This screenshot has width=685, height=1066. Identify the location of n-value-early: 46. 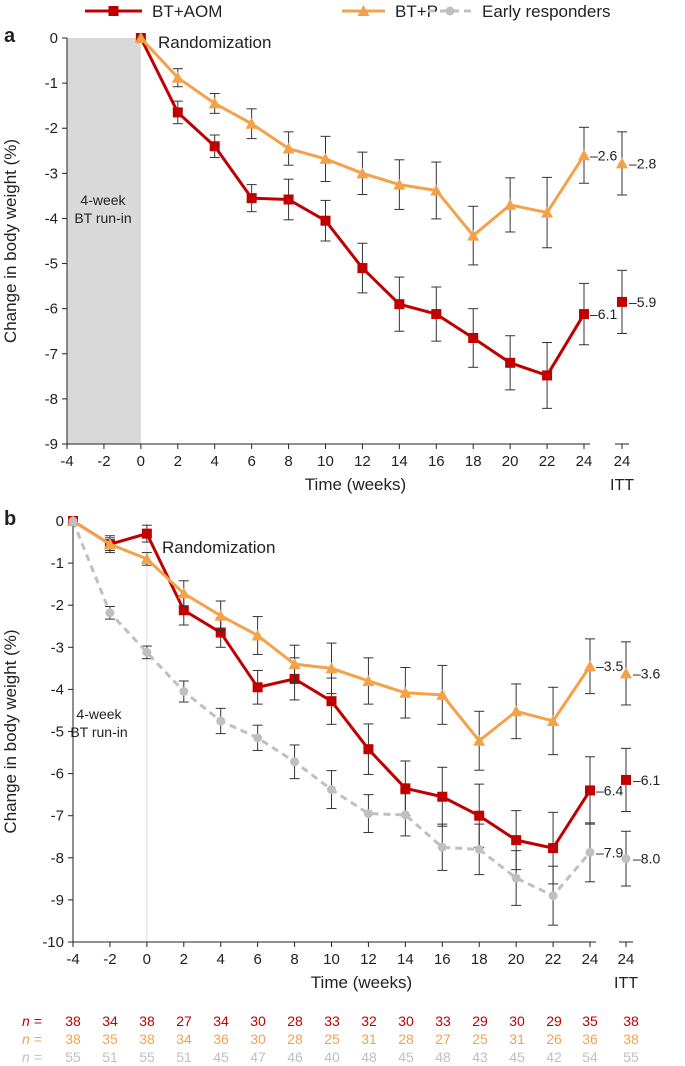
(295, 1057).